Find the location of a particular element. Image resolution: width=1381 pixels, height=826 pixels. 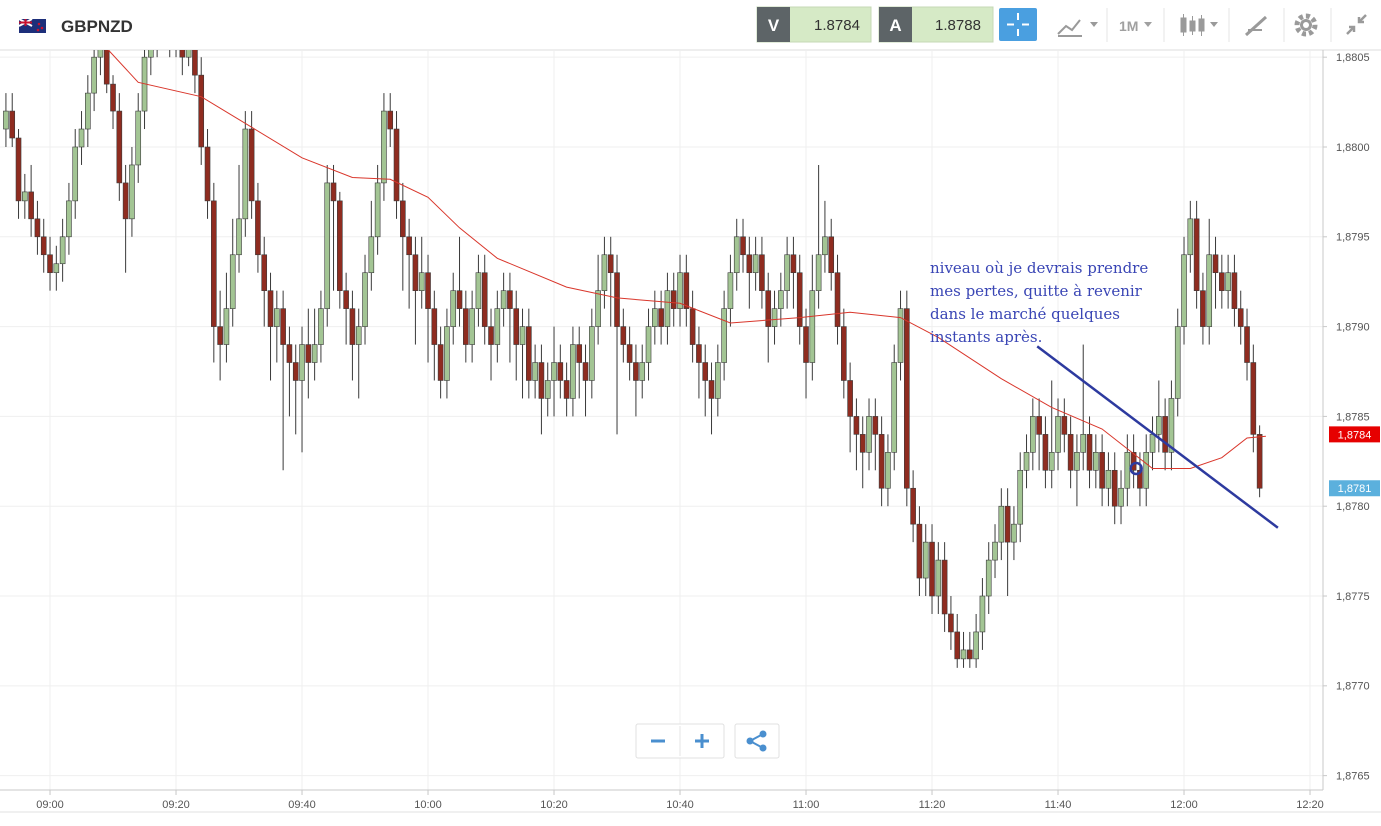

draw-button is located at coordinates (1256, 26).